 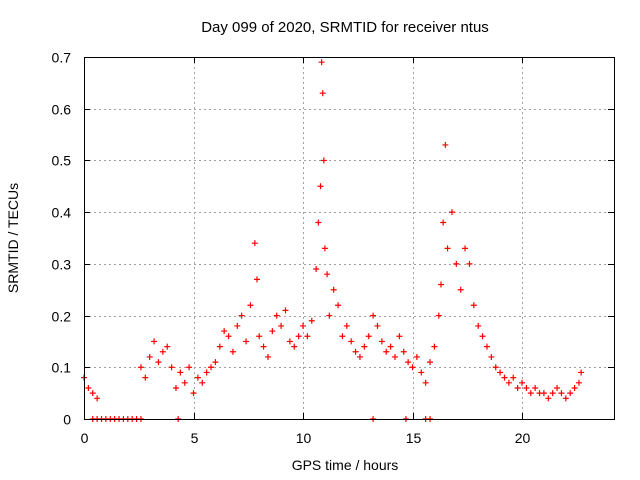 I want to click on y-tick-label: 0.2, so click(x=62, y=317).